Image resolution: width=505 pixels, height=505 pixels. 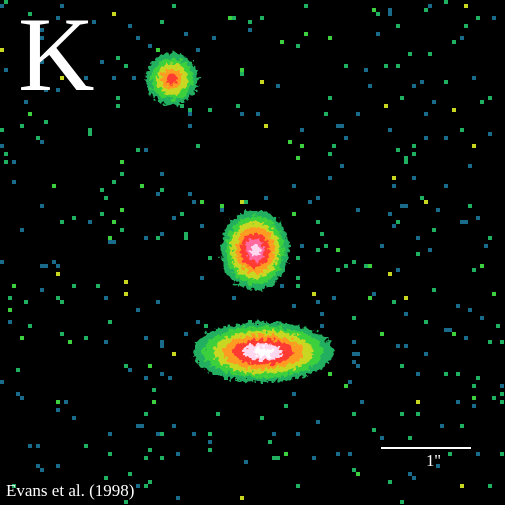 I want to click on scale-bar-label: 1'', so click(x=433, y=460).